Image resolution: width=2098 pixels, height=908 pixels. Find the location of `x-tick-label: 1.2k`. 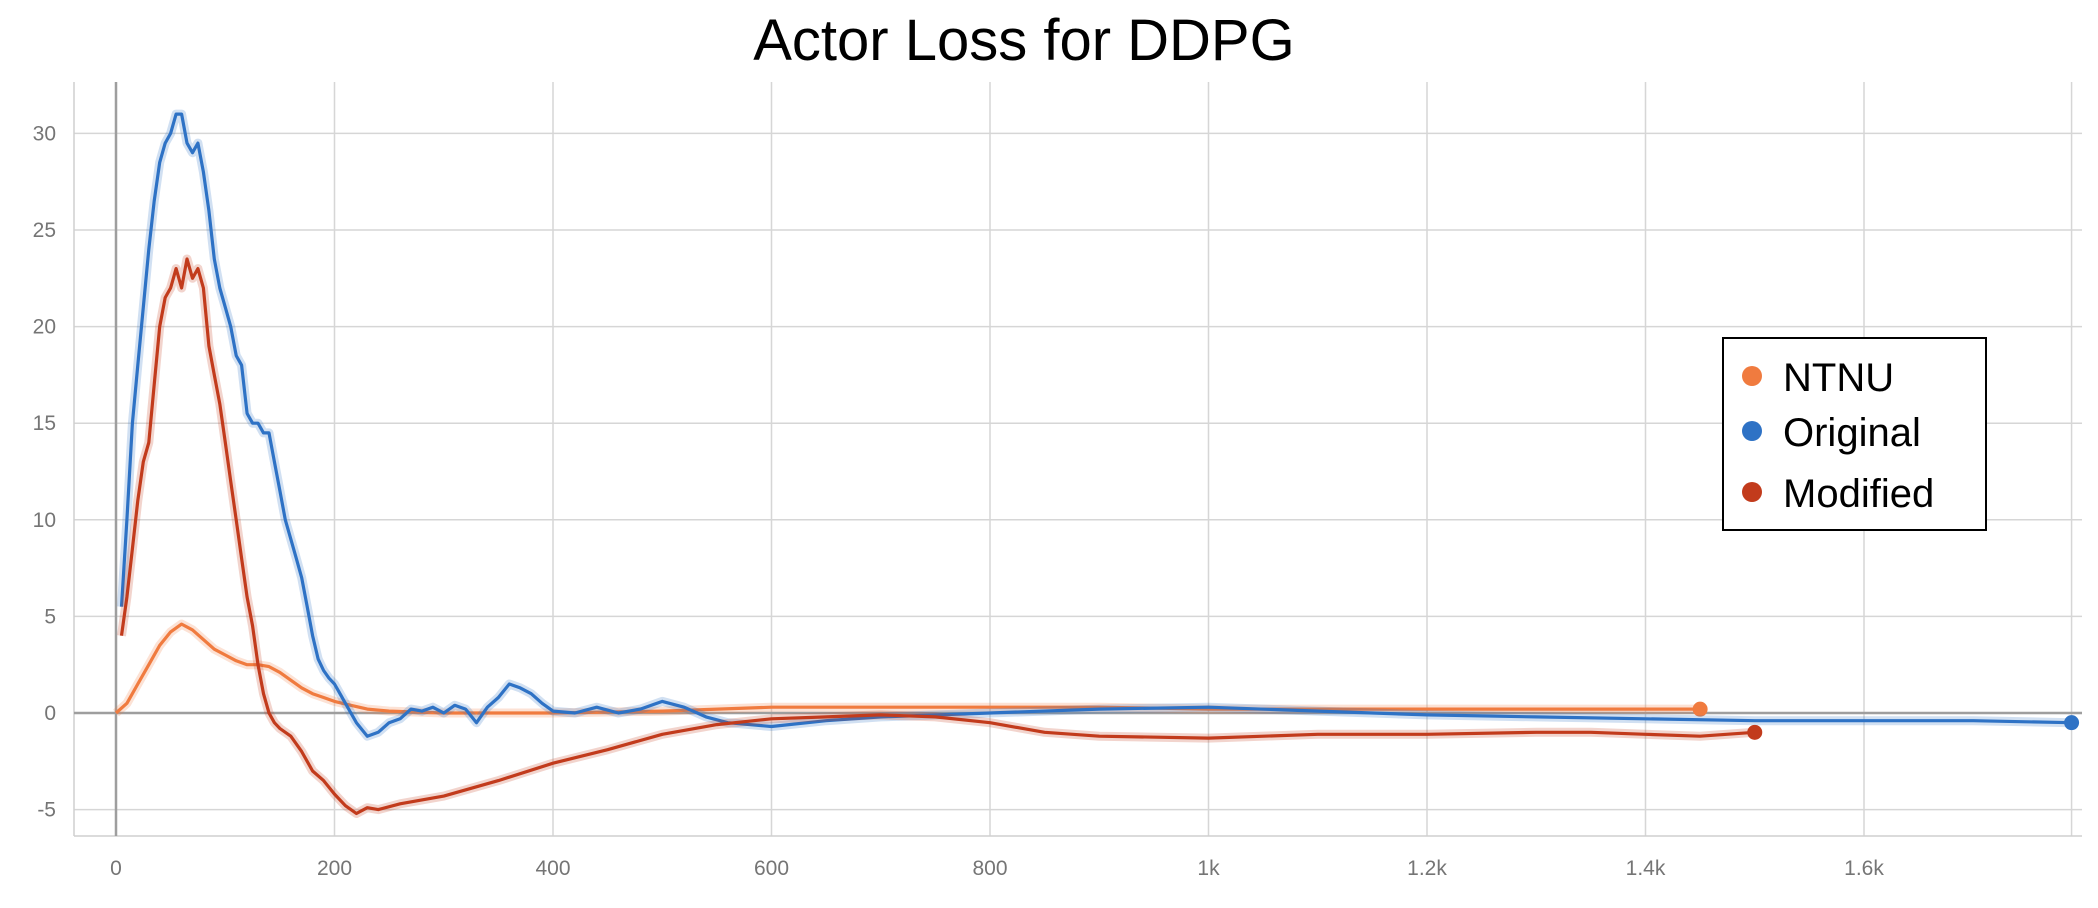

x-tick-label: 1.2k is located at coordinates (1427, 868).